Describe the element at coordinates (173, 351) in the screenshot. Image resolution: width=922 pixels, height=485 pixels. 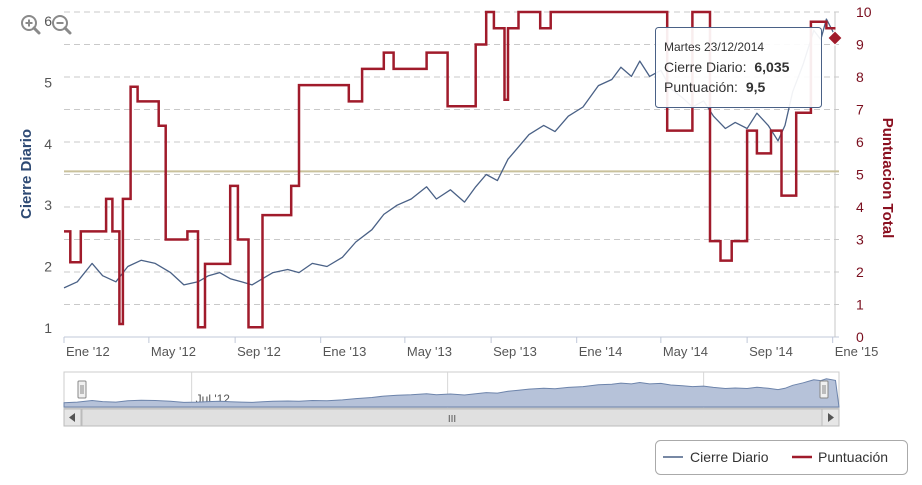
I see `x-tick-label: May '12` at that location.